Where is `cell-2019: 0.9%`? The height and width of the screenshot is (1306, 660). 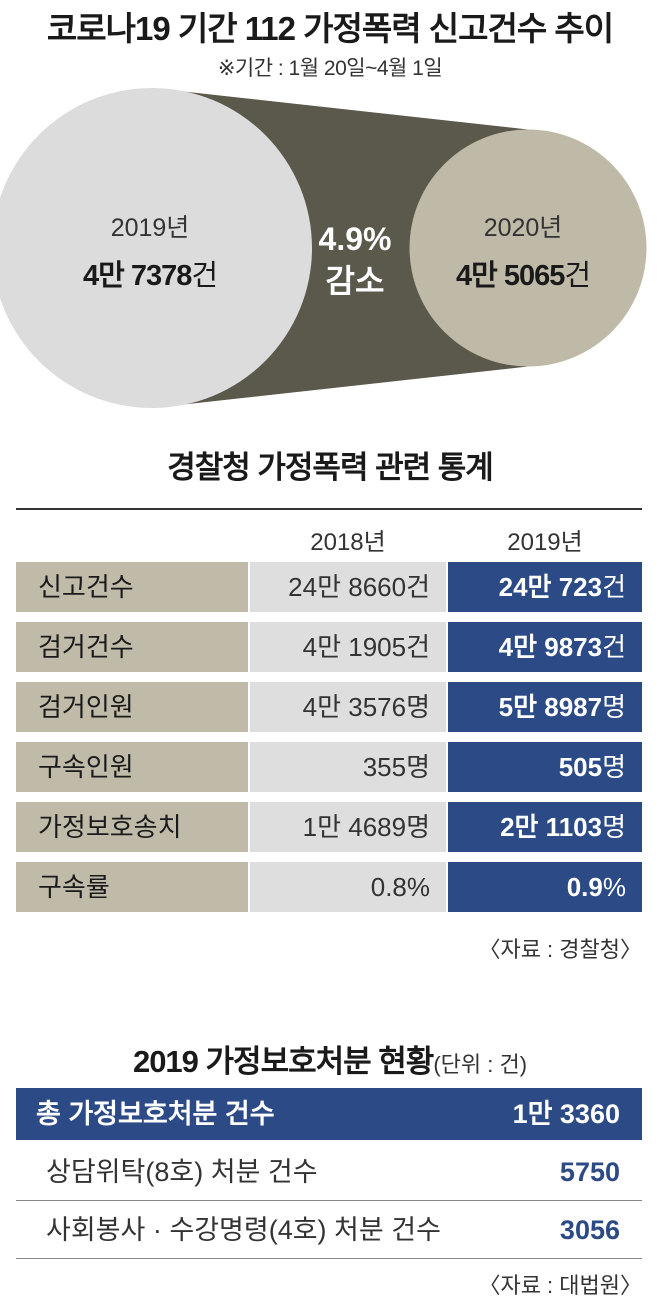 cell-2019: 0.9% is located at coordinates (545, 887).